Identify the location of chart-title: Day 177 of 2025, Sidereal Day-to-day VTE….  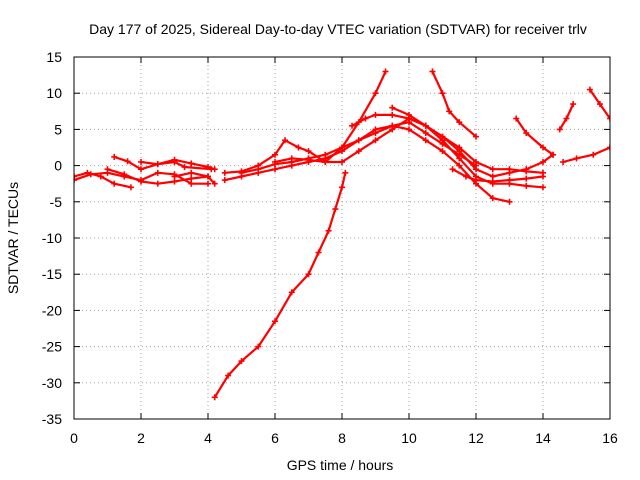
(338, 29).